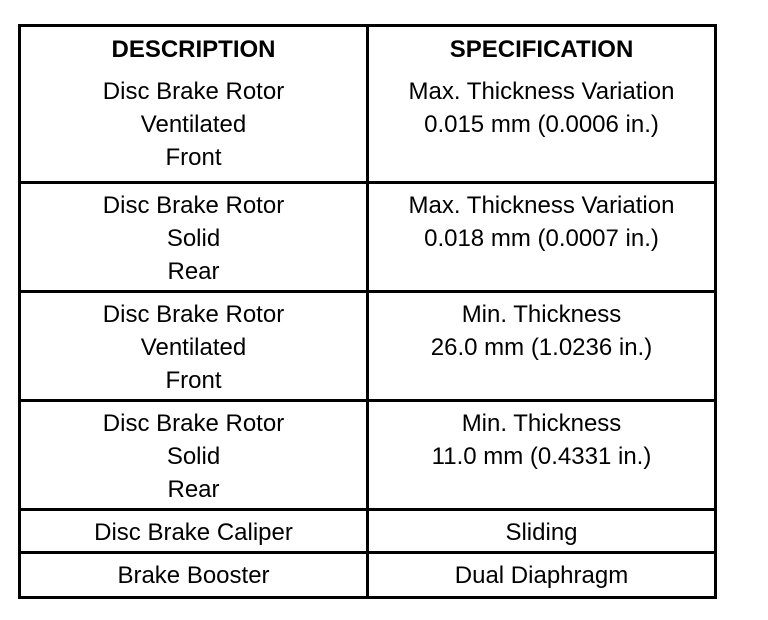 Image resolution: width=768 pixels, height=620 pixels. Describe the element at coordinates (195, 48) in the screenshot. I see `header-description: DESCRIPTION` at that location.